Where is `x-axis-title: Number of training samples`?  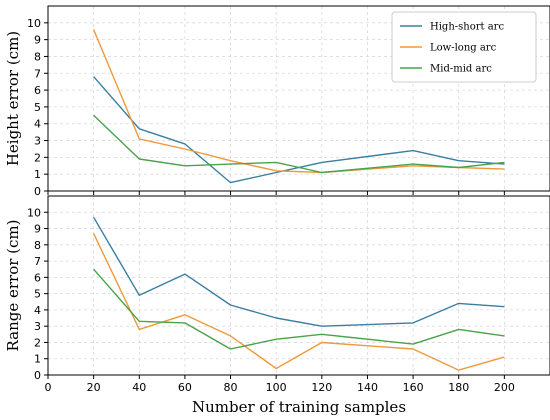 x-axis-title: Number of training samples is located at coordinates (299, 407).